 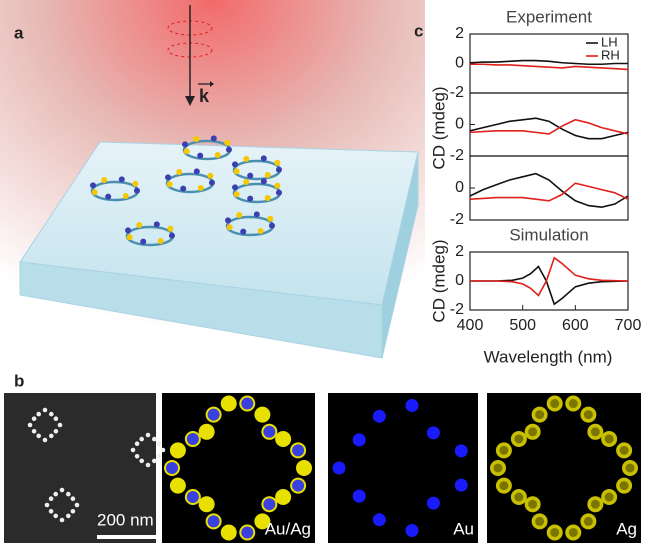 What do you see at coordinates (125, 519) in the screenshot?
I see `scale-bar-label: 200 nm` at bounding box center [125, 519].